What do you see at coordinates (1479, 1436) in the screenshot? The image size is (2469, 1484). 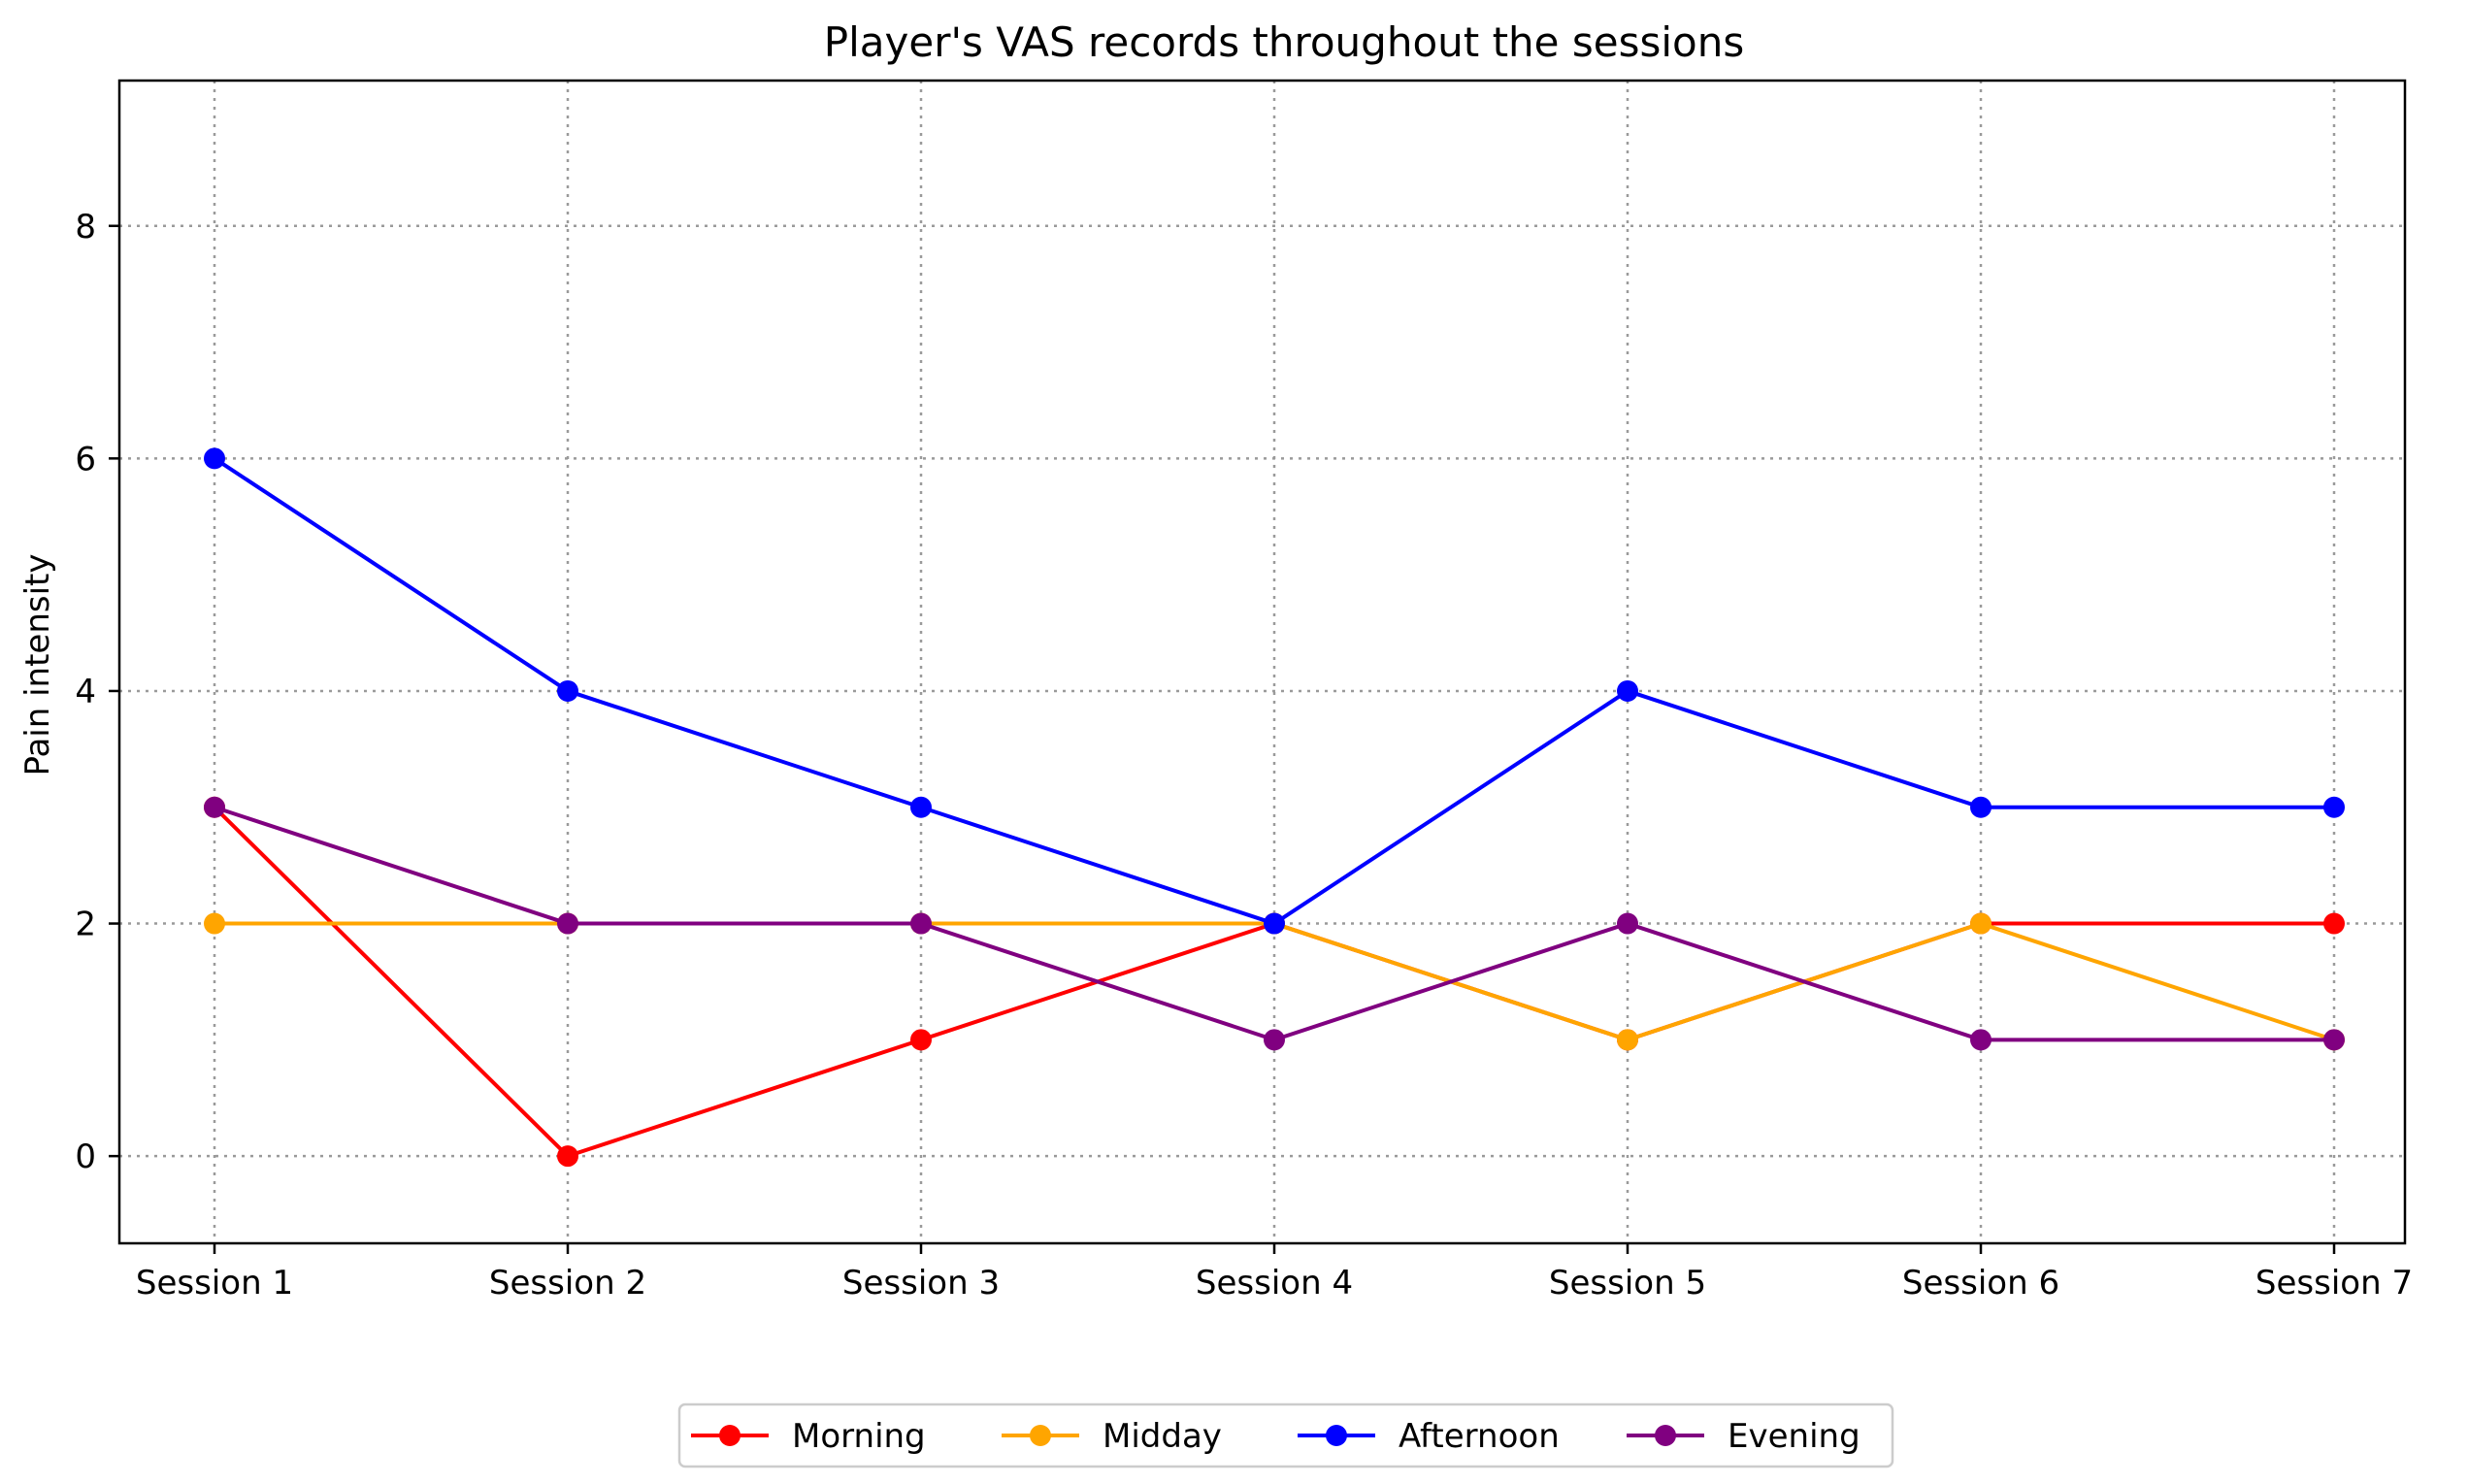 I see `legend-label-afternoon: Afternoon` at bounding box center [1479, 1436].